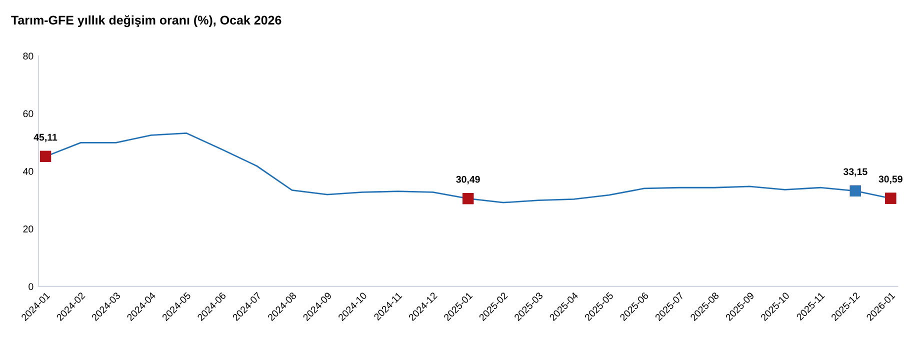  Describe the element at coordinates (28, 114) in the screenshot. I see `y-tick-label: 60` at that location.